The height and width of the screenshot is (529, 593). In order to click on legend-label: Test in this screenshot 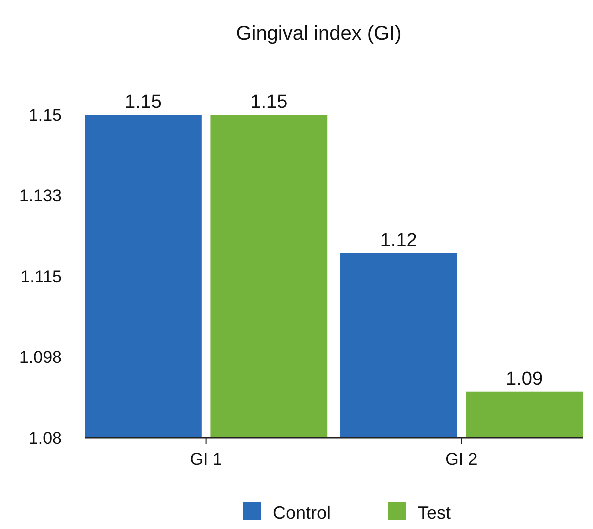, I will do `click(435, 513)`.